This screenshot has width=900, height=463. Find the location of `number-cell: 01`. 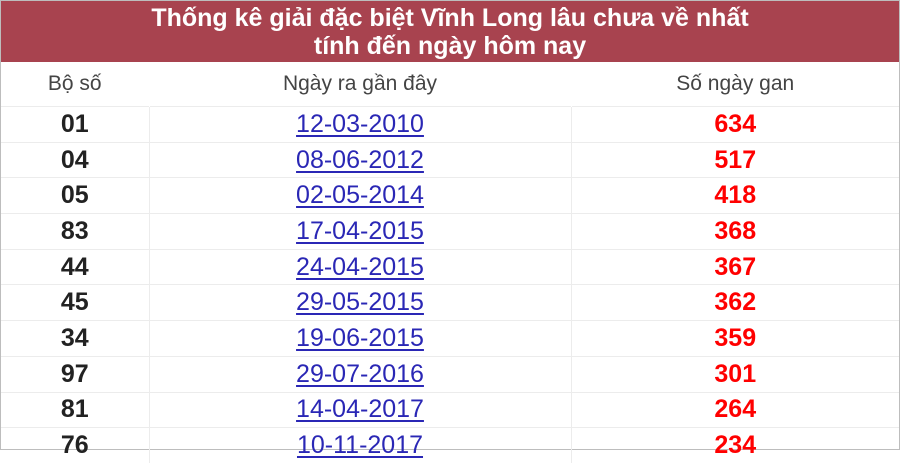

number-cell: 01 is located at coordinates (75, 124).